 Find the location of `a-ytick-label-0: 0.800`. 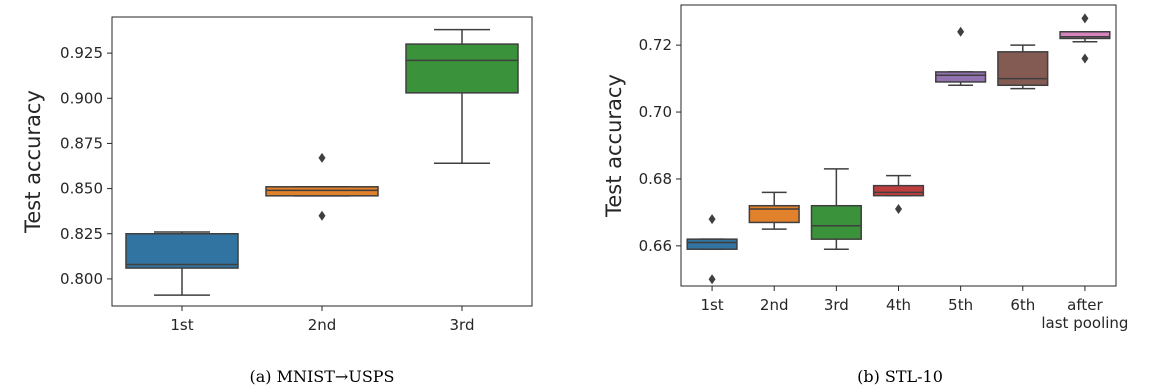

a-ytick-label-0: 0.800 is located at coordinates (81, 279).